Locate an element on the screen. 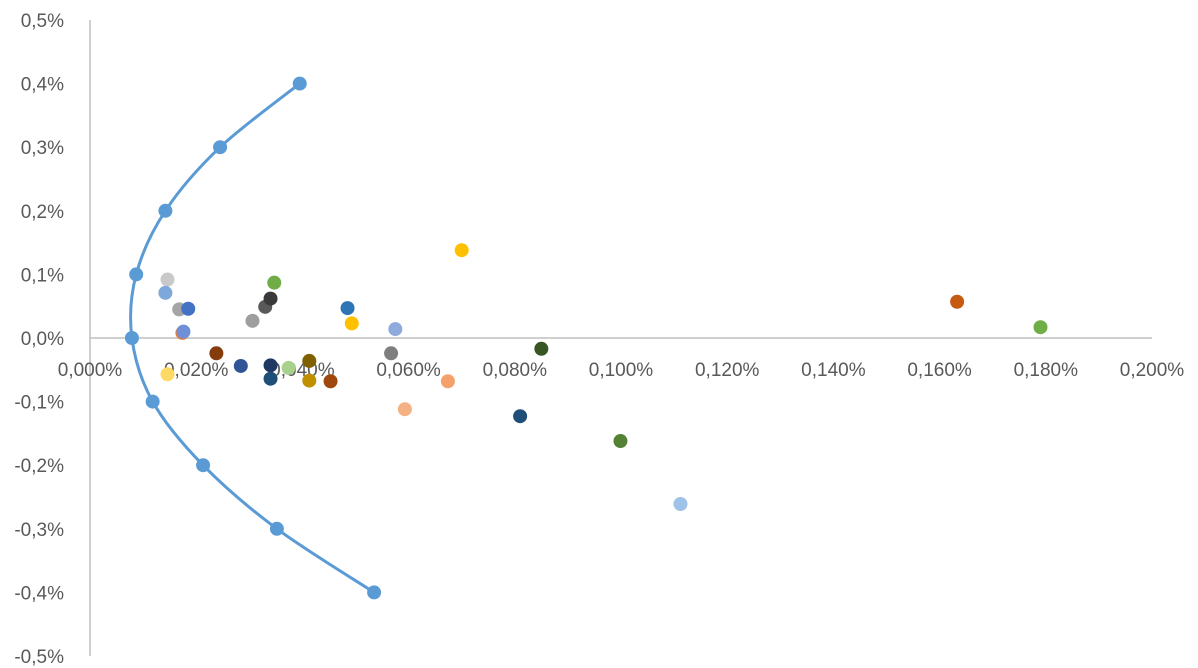  x-tick-label: 0,020% is located at coordinates (196, 370).